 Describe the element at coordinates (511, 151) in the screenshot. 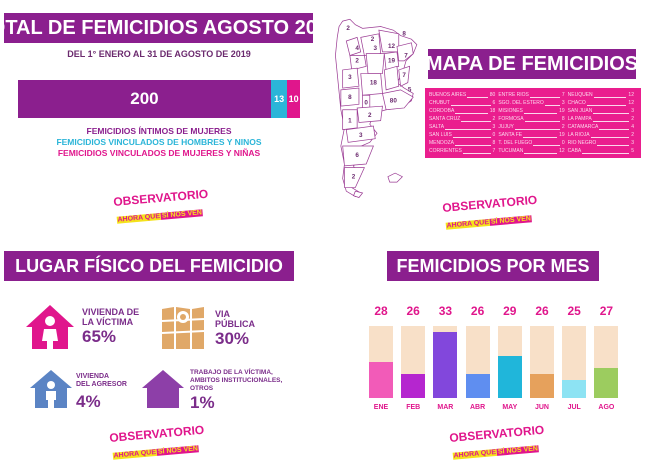

I see `province-name: TUCUMAN` at that location.